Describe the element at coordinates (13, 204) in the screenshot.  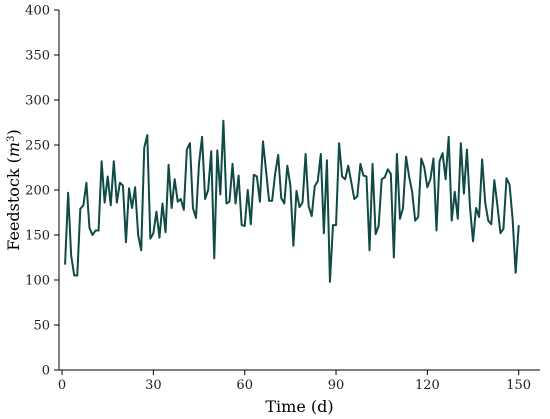
I see `y-axis-title-main: Feedstock (` at that location.